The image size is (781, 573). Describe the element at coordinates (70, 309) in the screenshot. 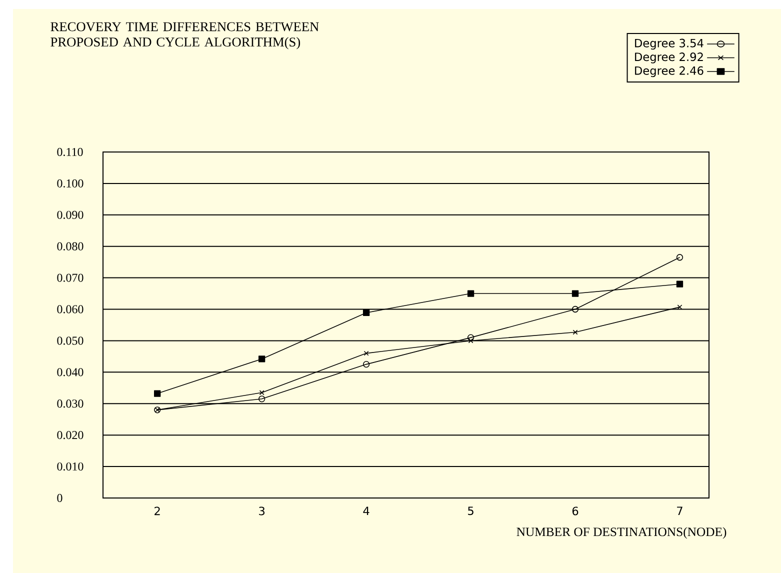

I see `y-tick-label: 0.060` at that location.